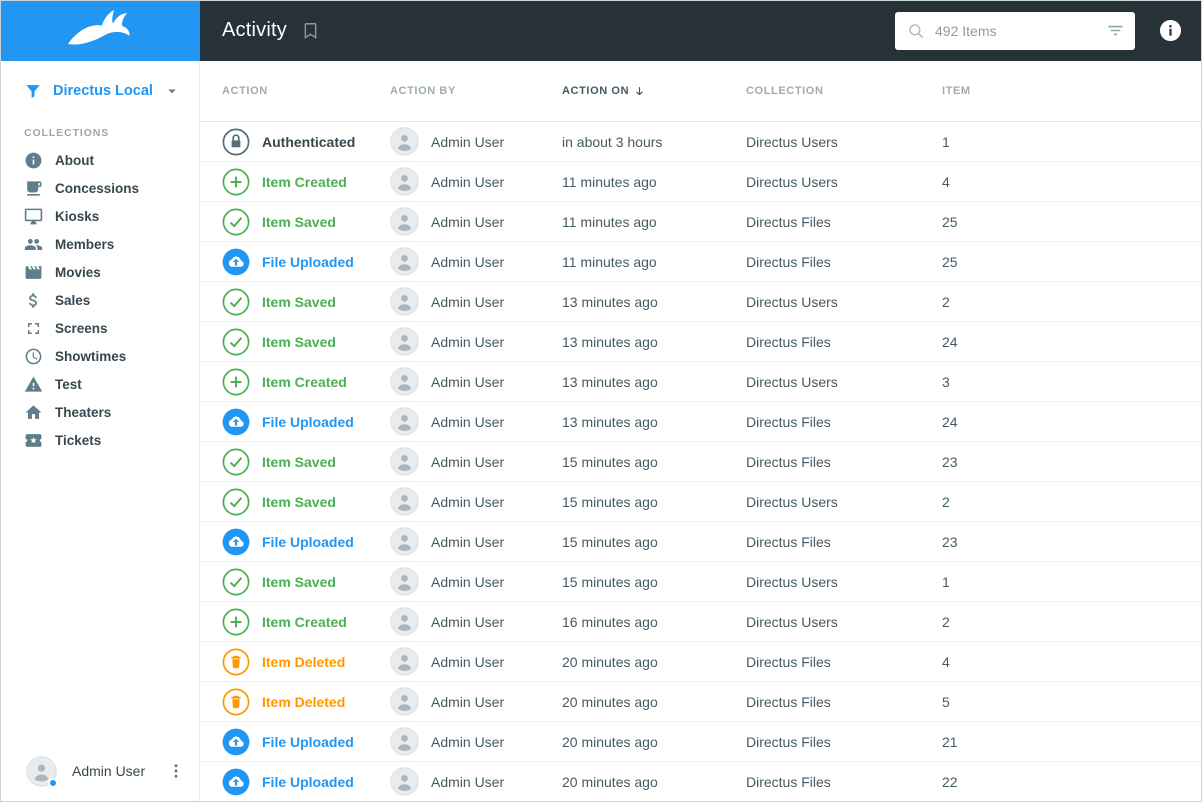 The width and height of the screenshot is (1202, 802). Describe the element at coordinates (236, 782) in the screenshot. I see `cloud-upload-icon` at that location.